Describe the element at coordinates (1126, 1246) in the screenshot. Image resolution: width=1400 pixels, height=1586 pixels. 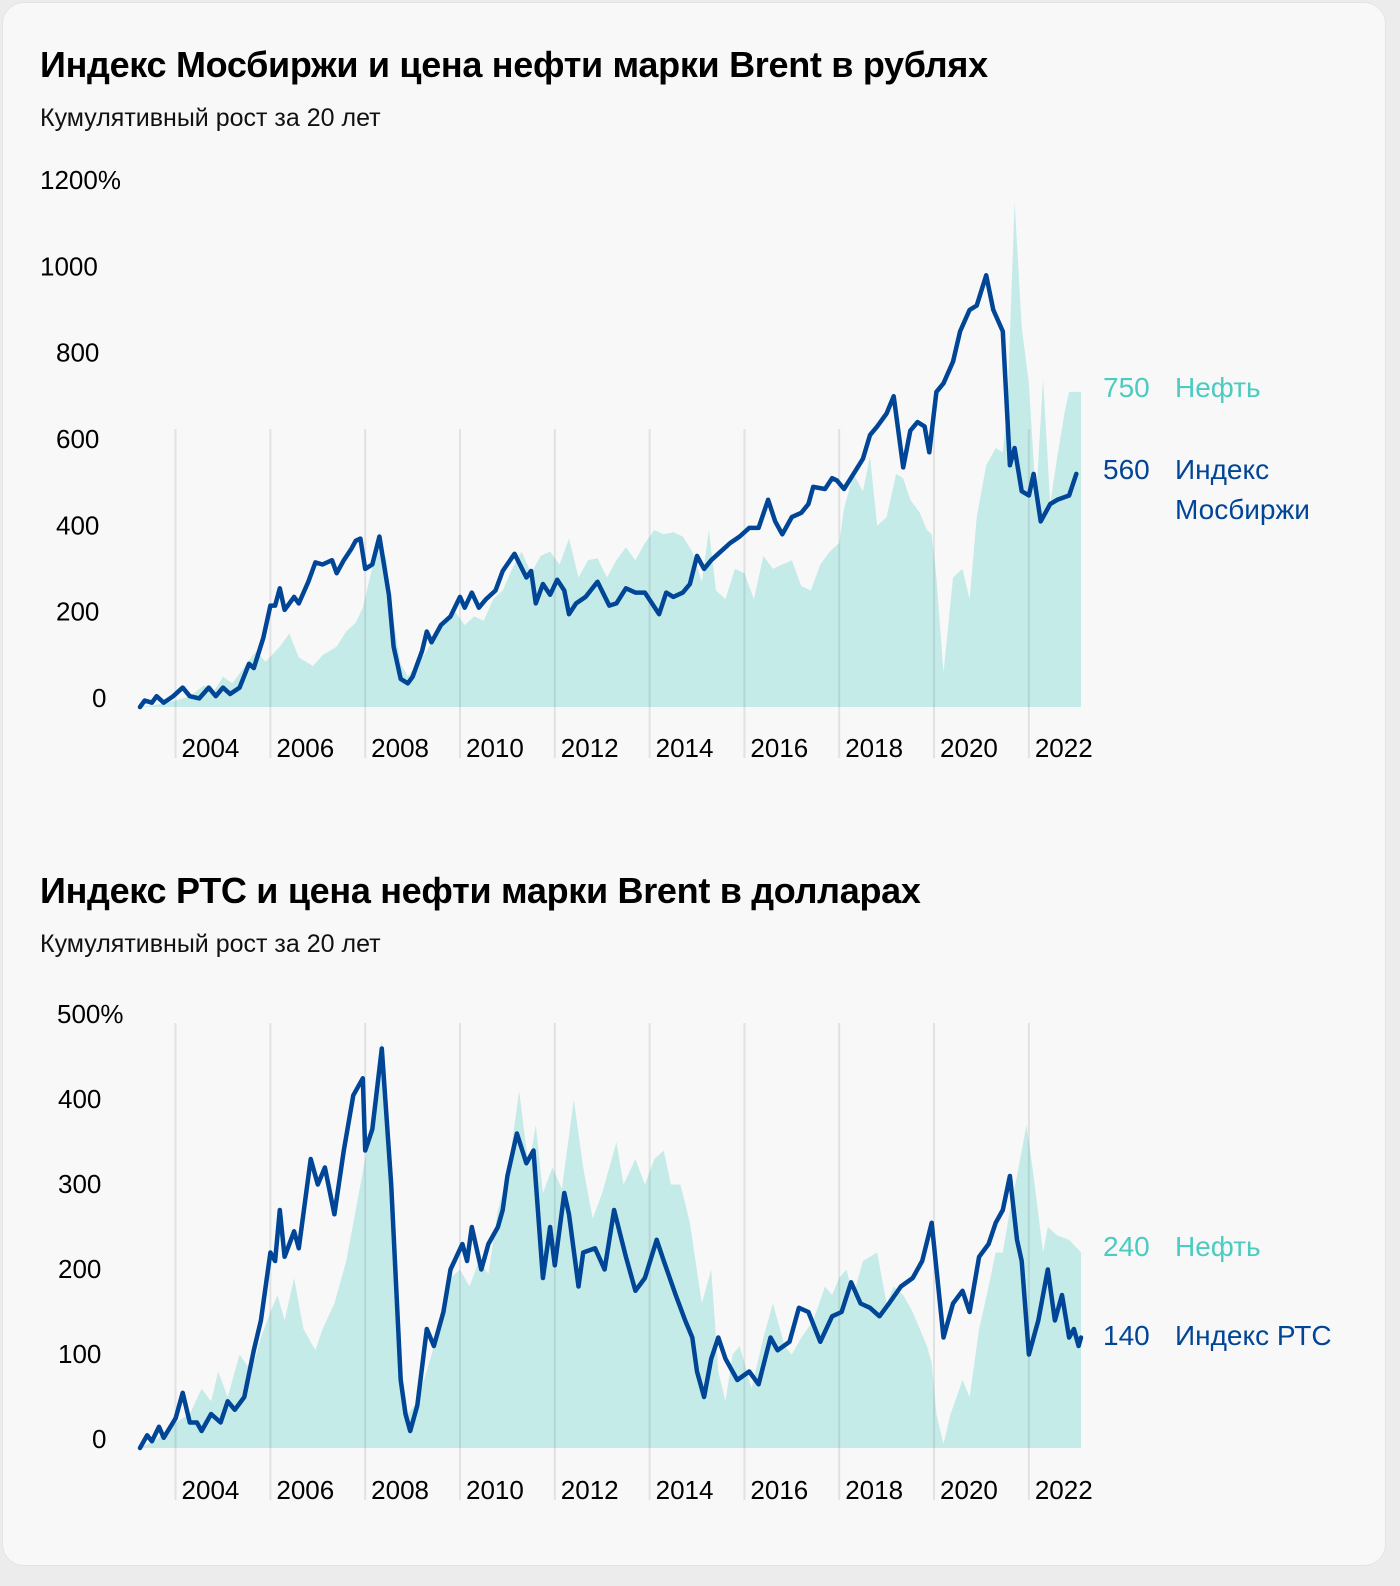
I see `oil-end-value: 240` at that location.